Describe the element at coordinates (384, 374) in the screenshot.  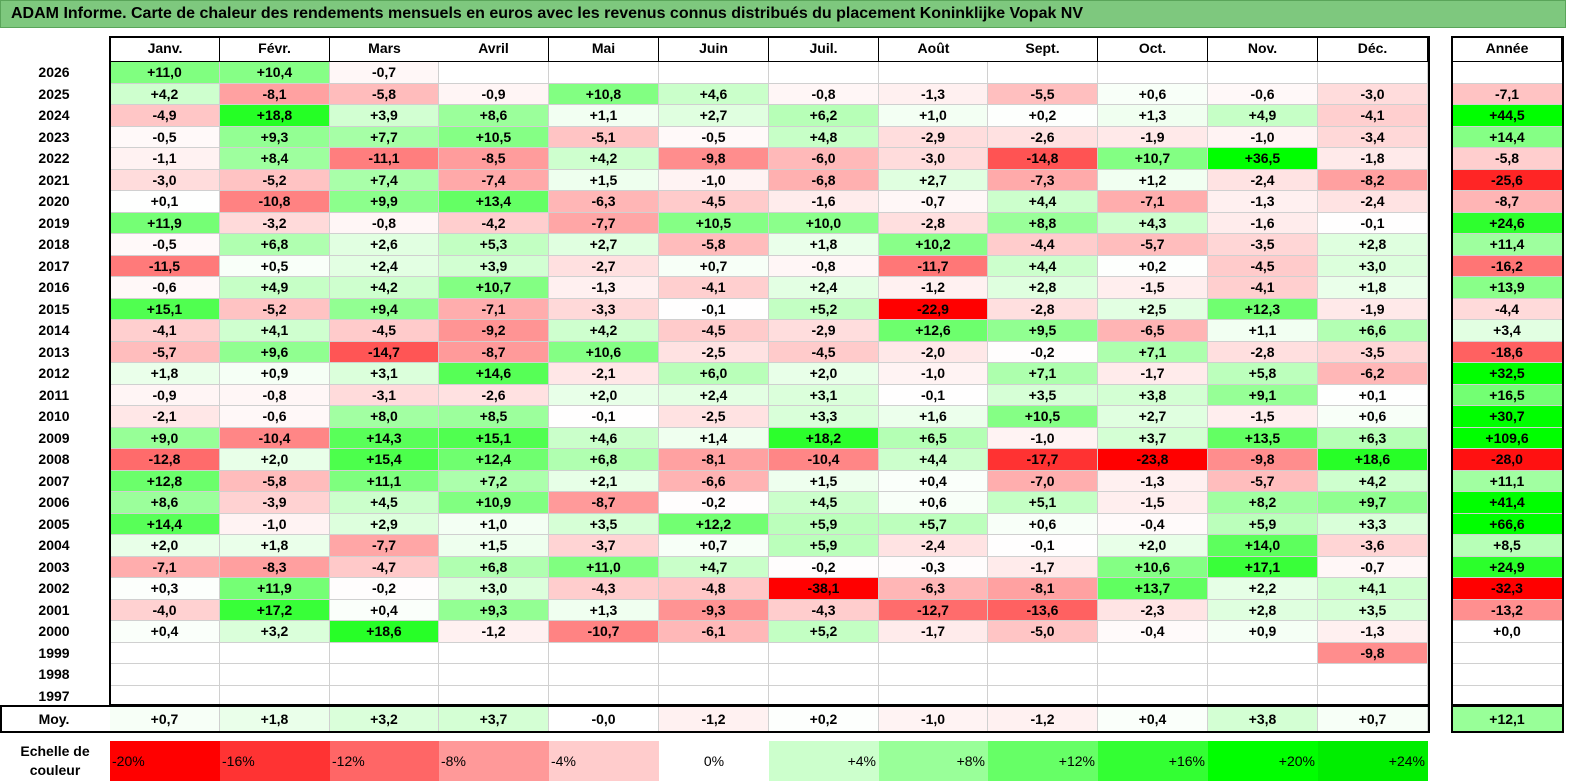
I see `heatmap-cell: +3,1` at that location.